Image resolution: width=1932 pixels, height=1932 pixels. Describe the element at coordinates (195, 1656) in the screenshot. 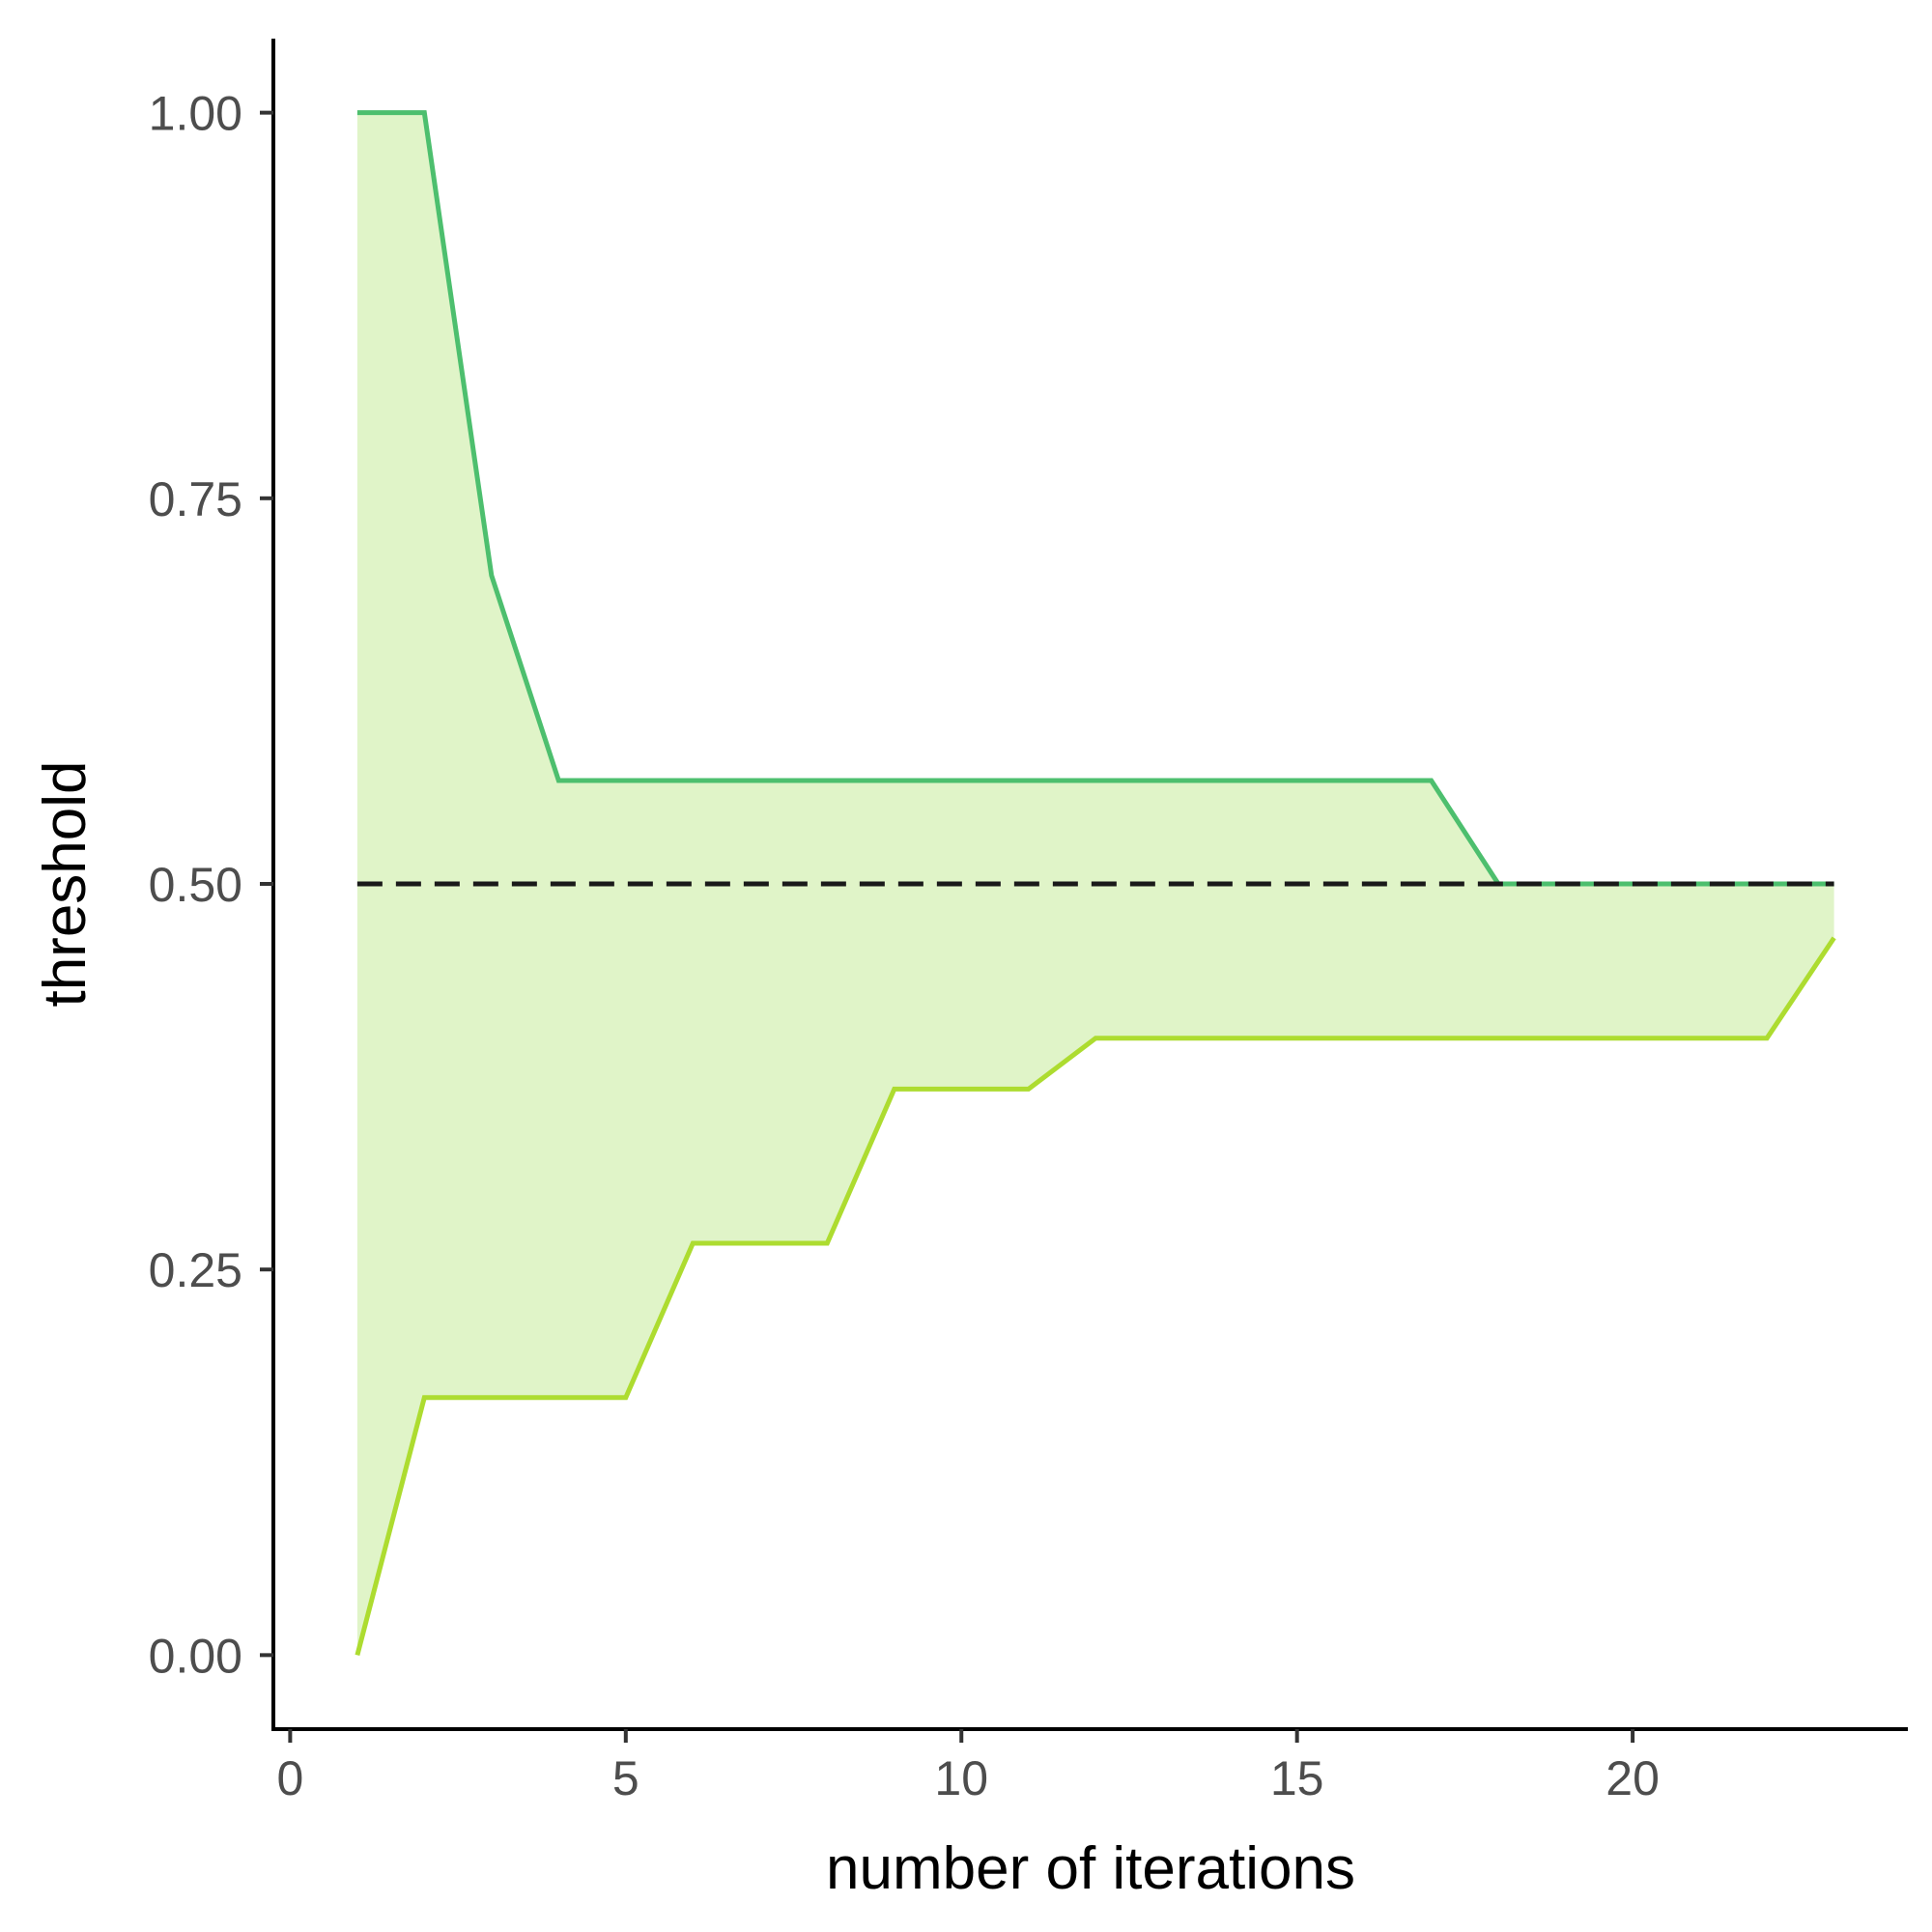

I see `y-tick-label: 0.00` at that location.